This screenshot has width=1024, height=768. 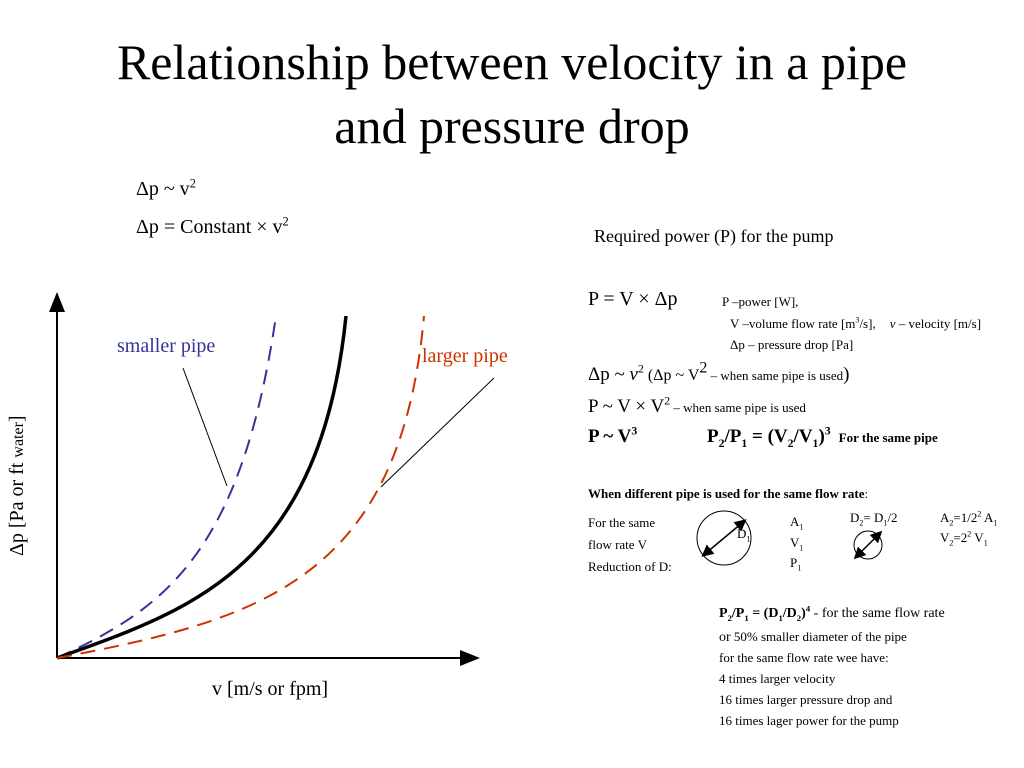 What do you see at coordinates (633, 374) in the screenshot?
I see `line2-v: v` at bounding box center [633, 374].